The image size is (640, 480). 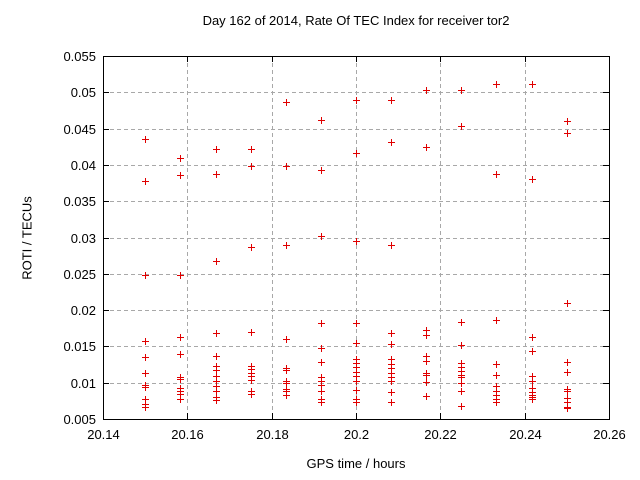 I want to click on y-tick-label: 0.005, so click(x=79, y=419).